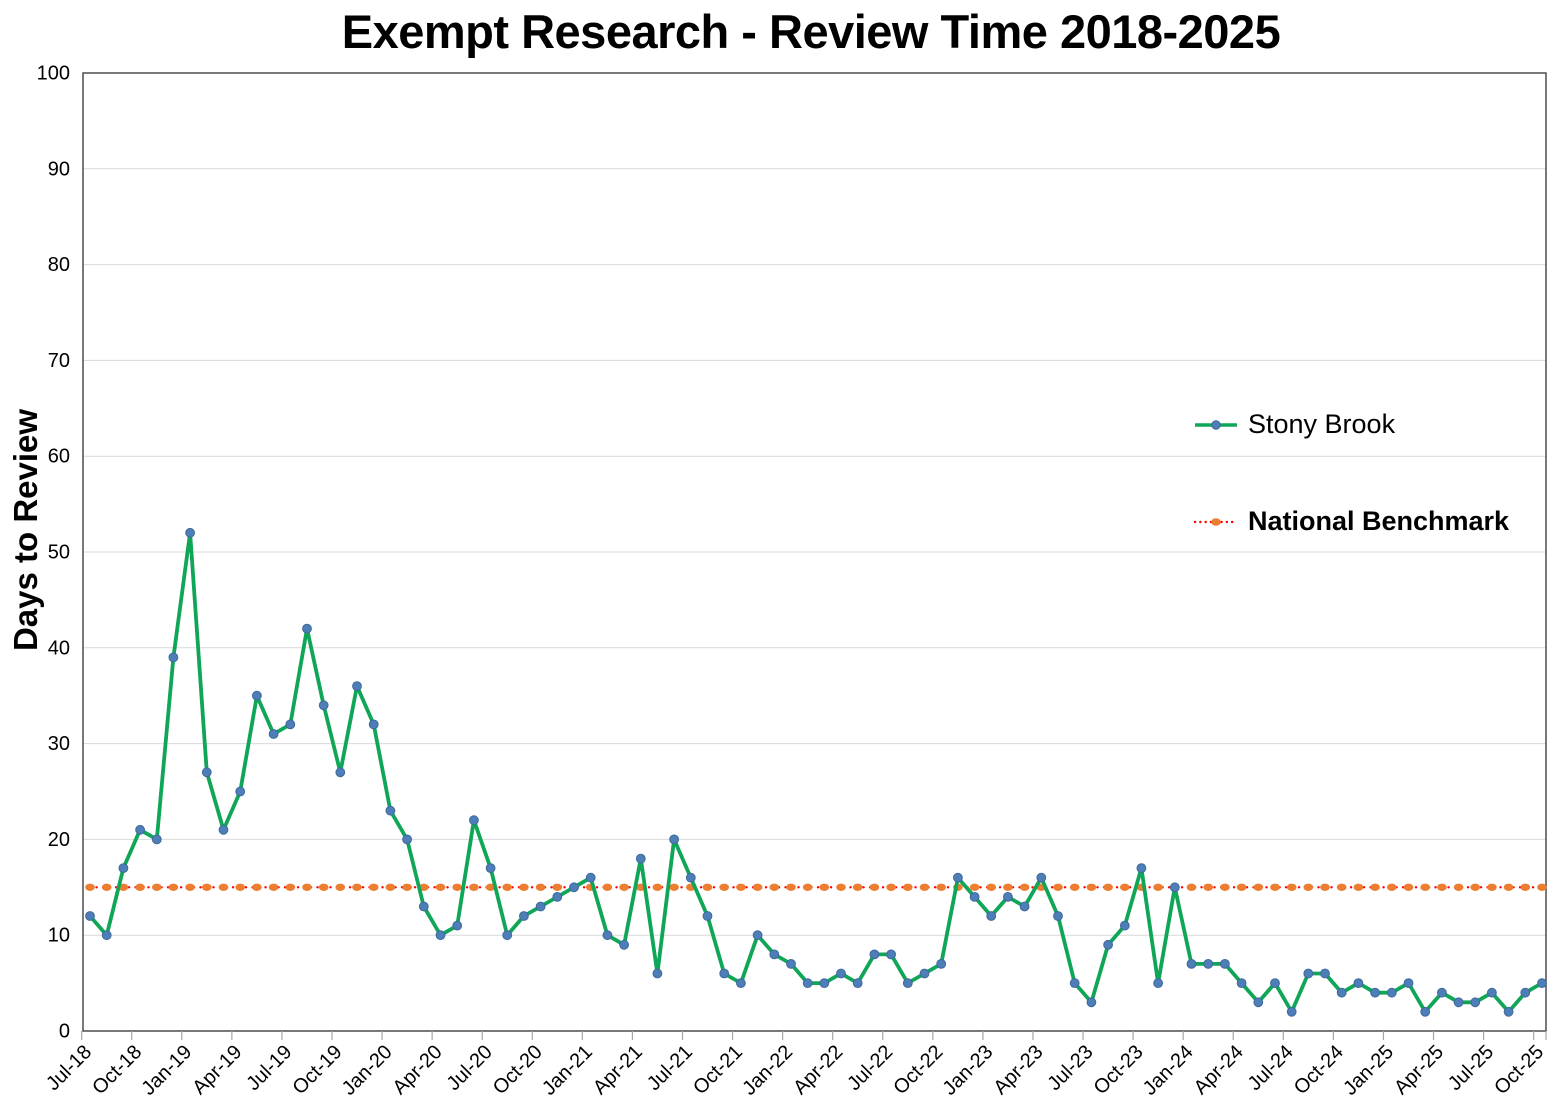 The width and height of the screenshot is (1564, 1115). Describe the element at coordinates (217, 1070) in the screenshot. I see `svg-text: Apr-19` at that location.